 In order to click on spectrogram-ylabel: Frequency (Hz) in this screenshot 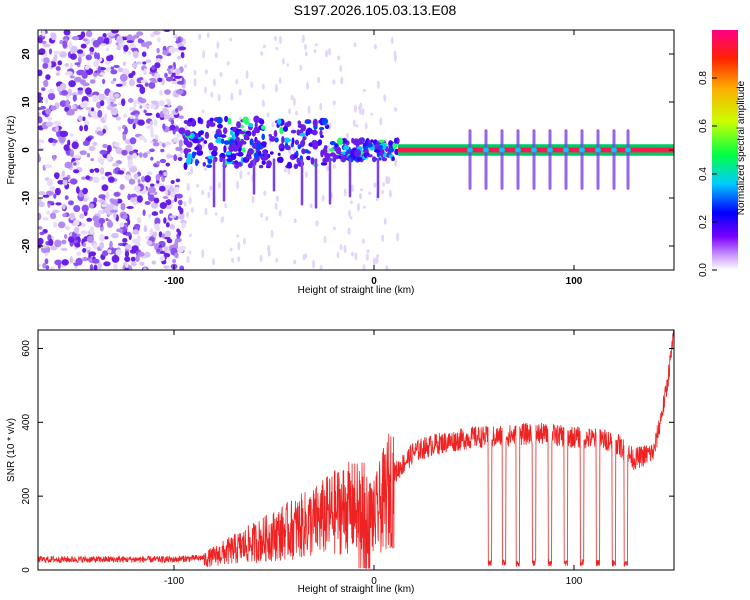, I will do `click(11, 150)`.